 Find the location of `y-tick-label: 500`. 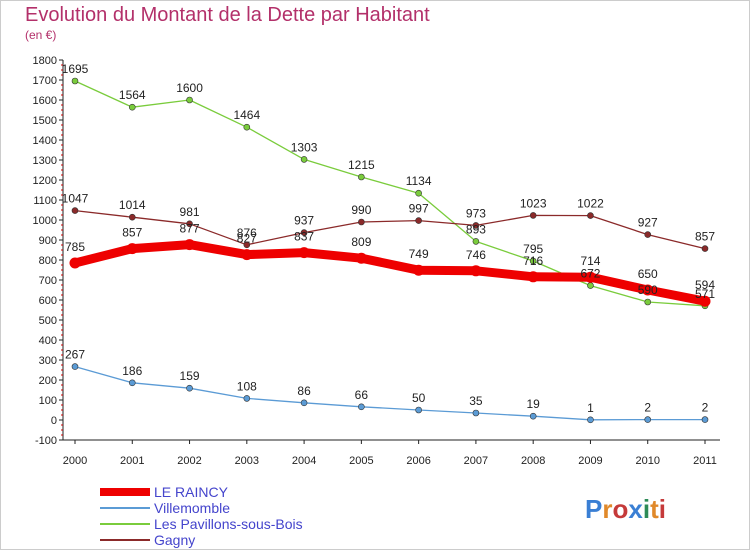

y-tick-label: 500 is located at coordinates (48, 321).